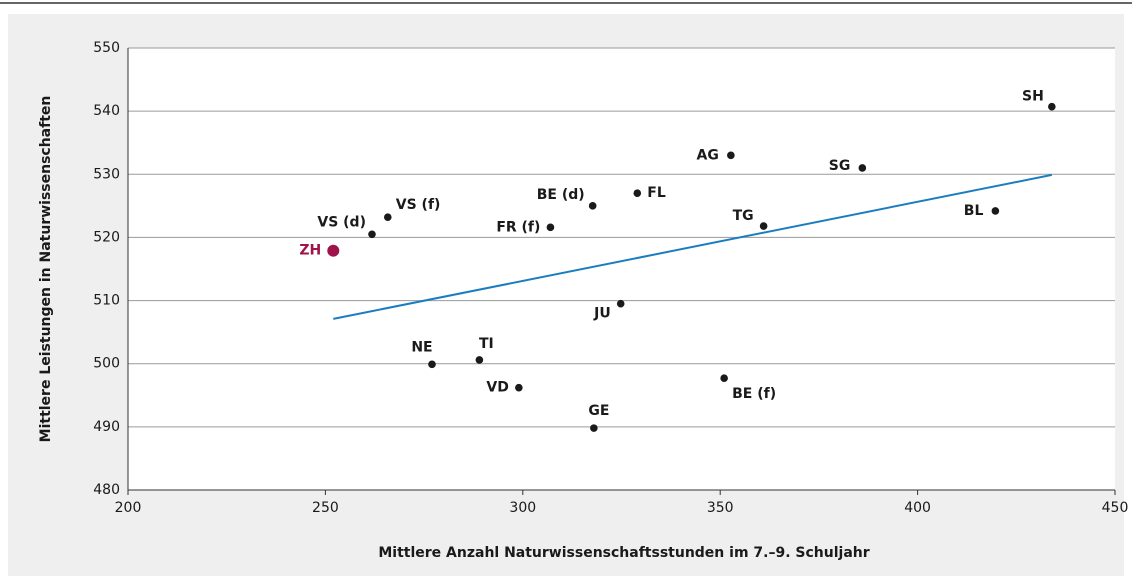 This screenshot has width=1132, height=580. Describe the element at coordinates (656, 193) in the screenshot. I see `point-label: FL` at that location.